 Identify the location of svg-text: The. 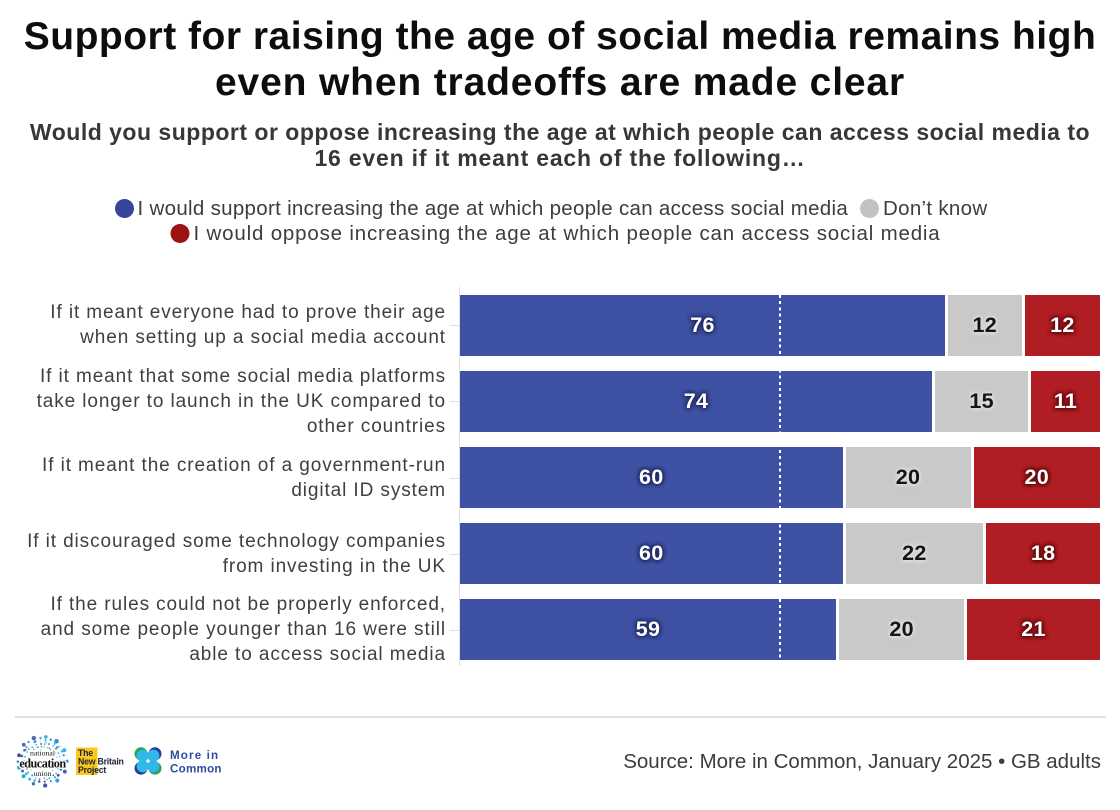
(85, 753).